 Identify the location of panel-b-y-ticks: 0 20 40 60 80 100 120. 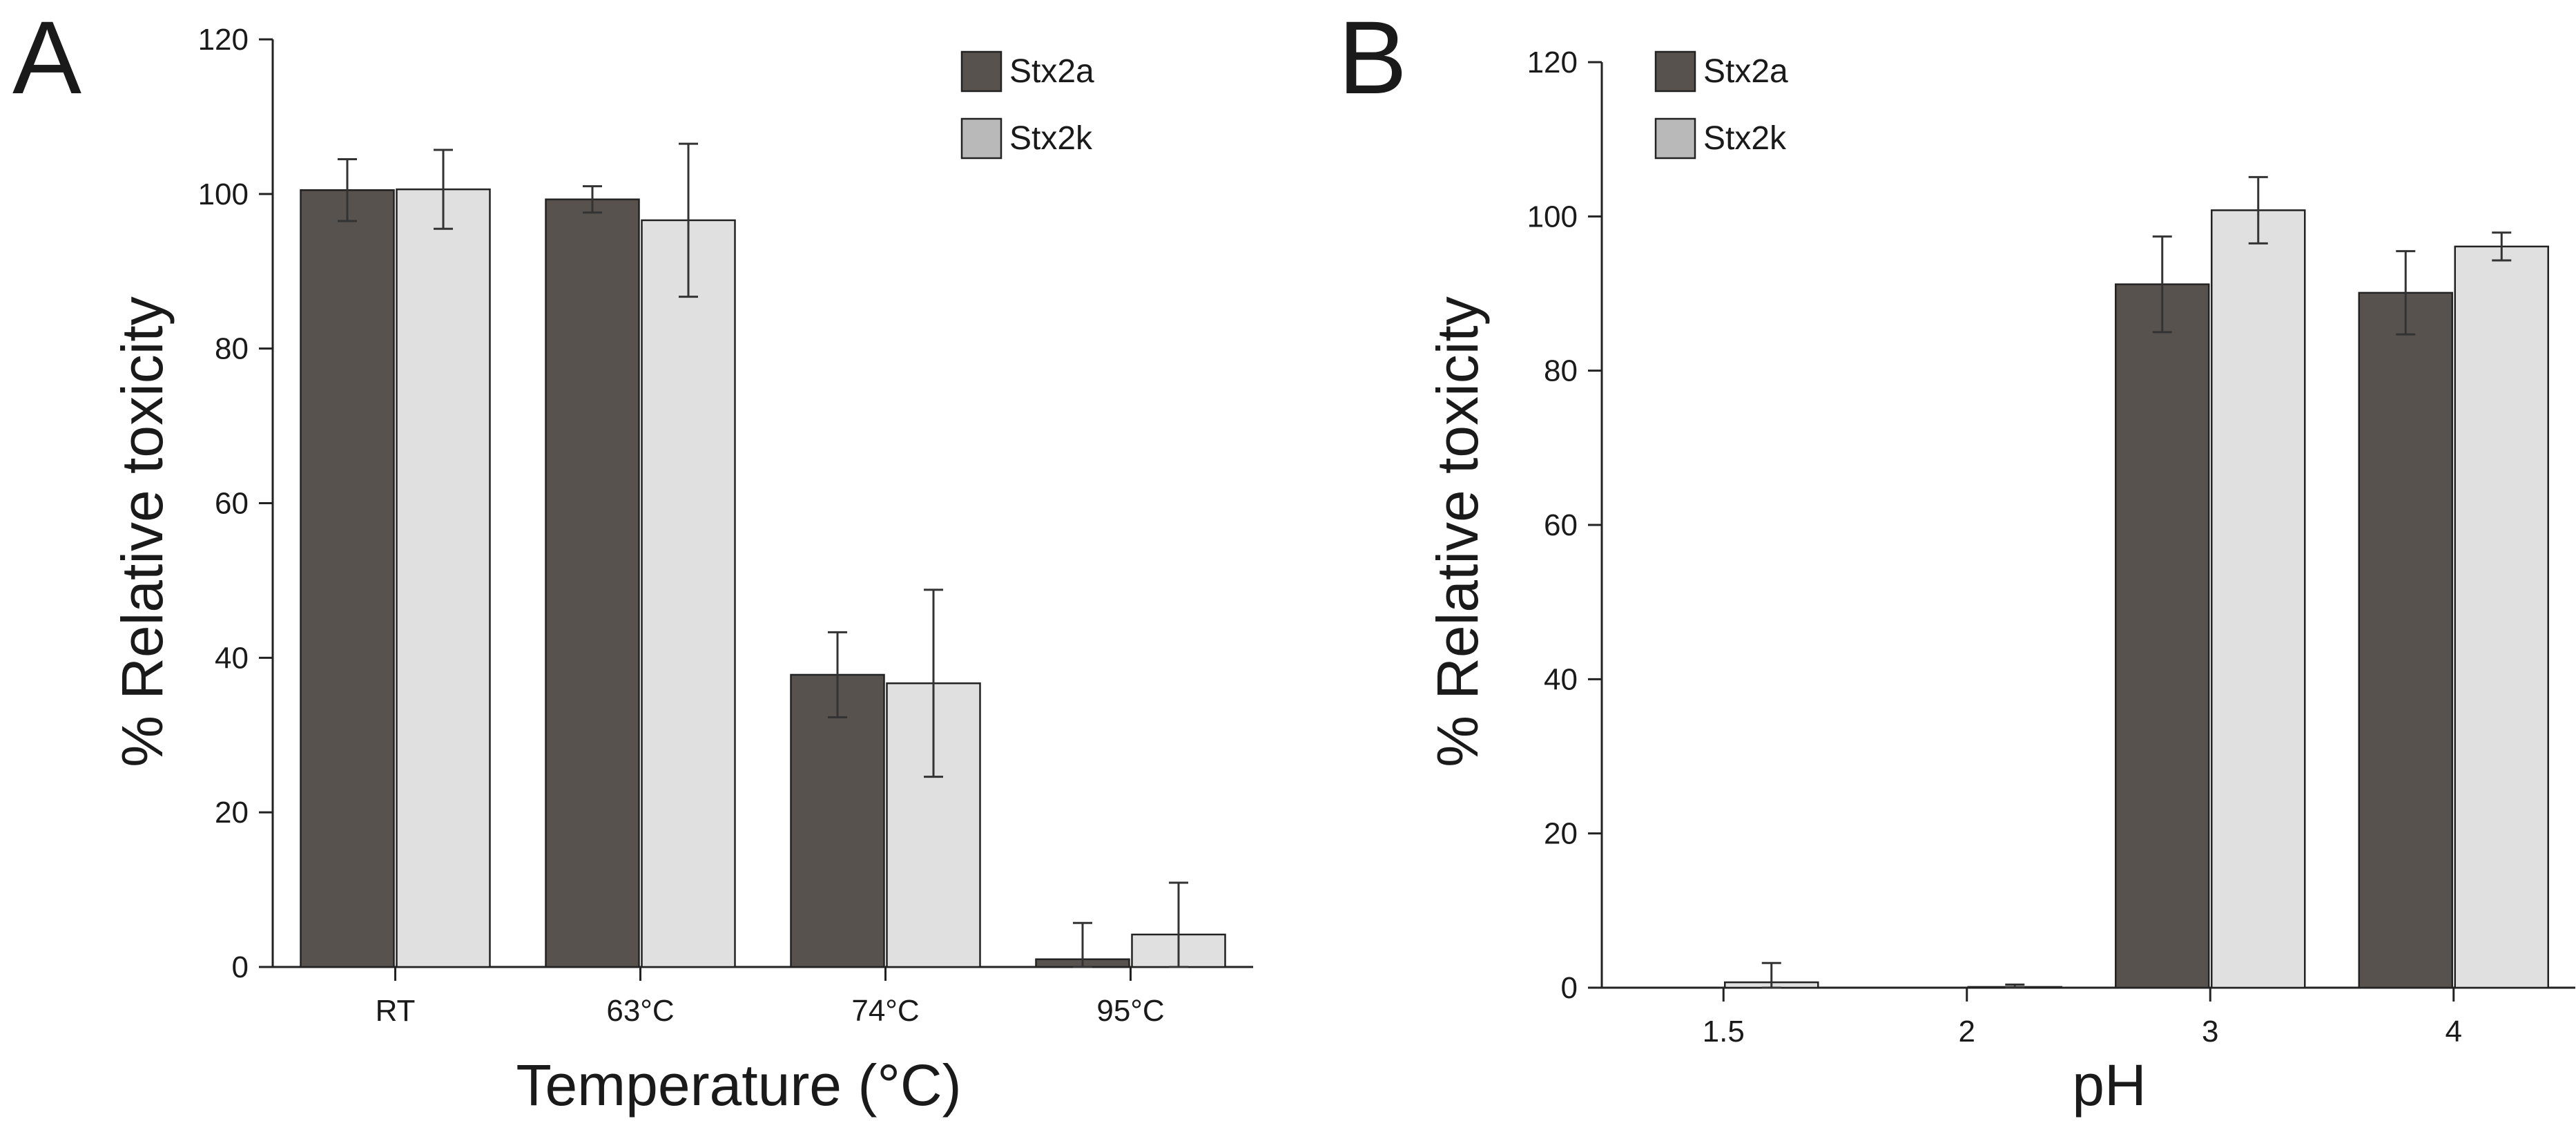
(1565, 525).